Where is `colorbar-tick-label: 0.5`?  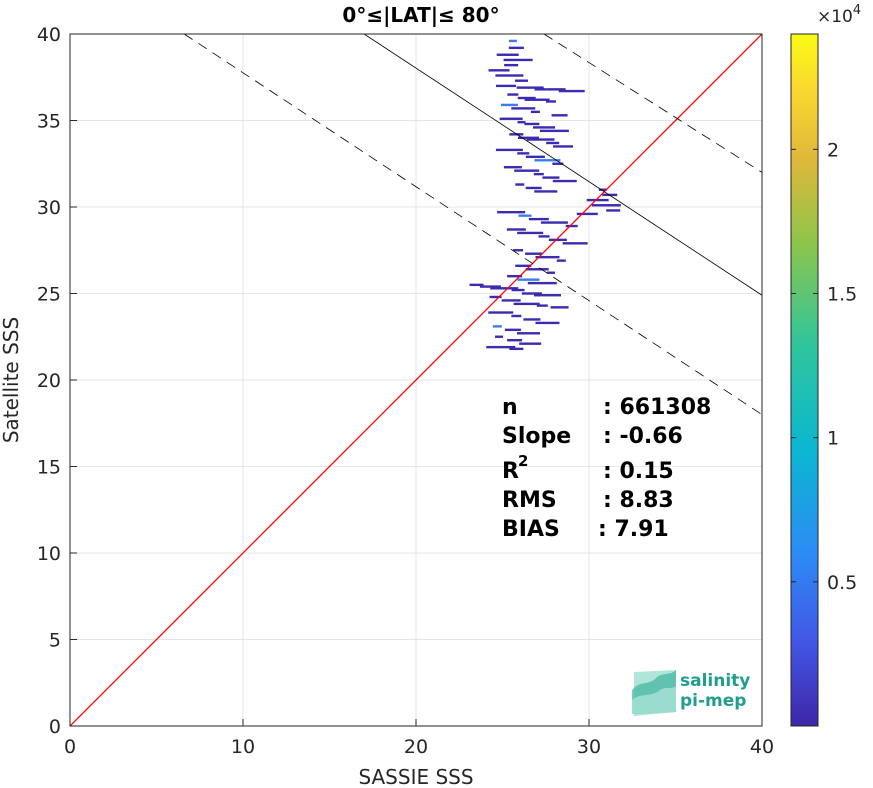
colorbar-tick-label: 0.5 is located at coordinates (842, 583).